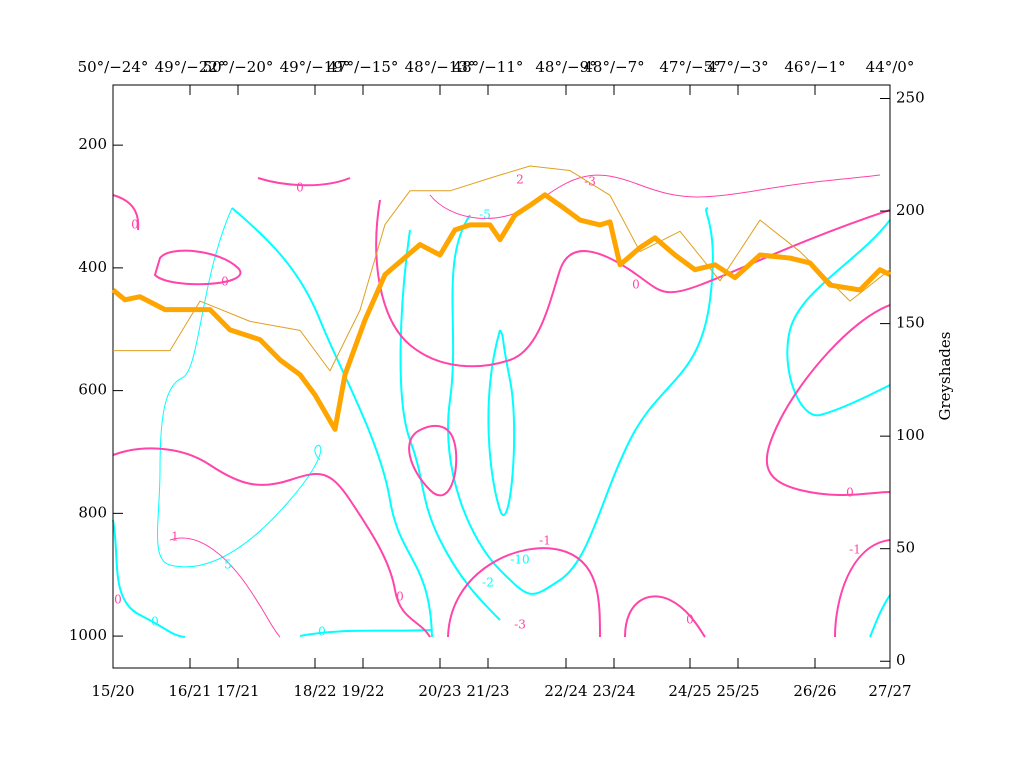 The width and height of the screenshot is (1024, 768). I want to click on y-tick-label: 200, so click(92, 144).